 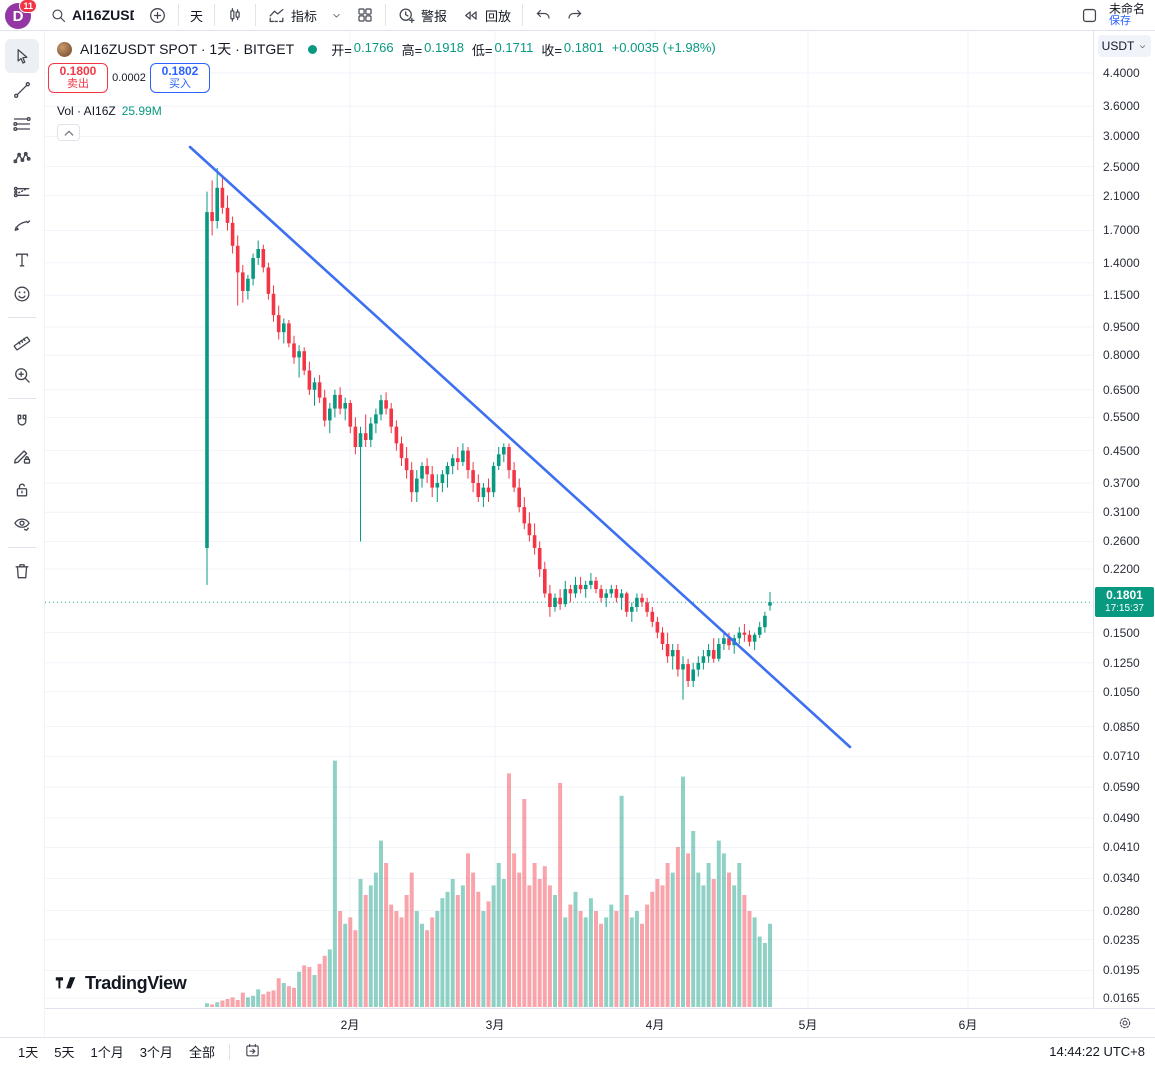 I want to click on symbol-title: AI16ZUSDT SPOT · 1天 · BITGET, so click(x=187, y=49).